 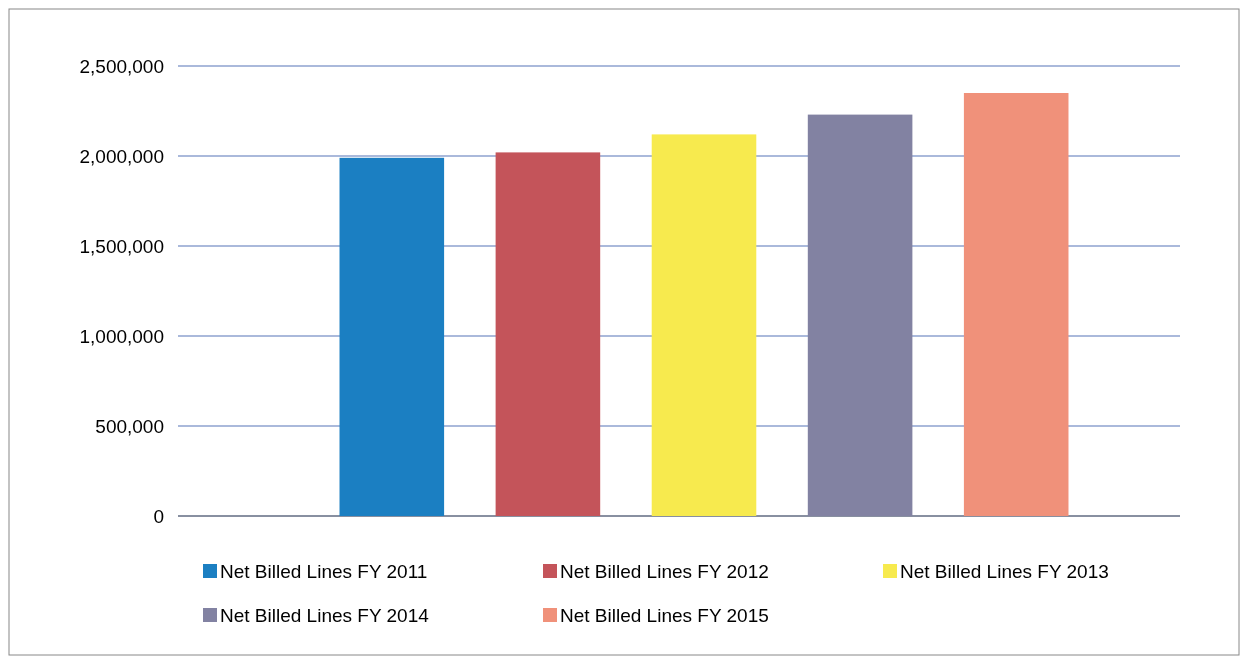 What do you see at coordinates (121, 246) in the screenshot?
I see `y-tick-label: 1,500,000` at bounding box center [121, 246].